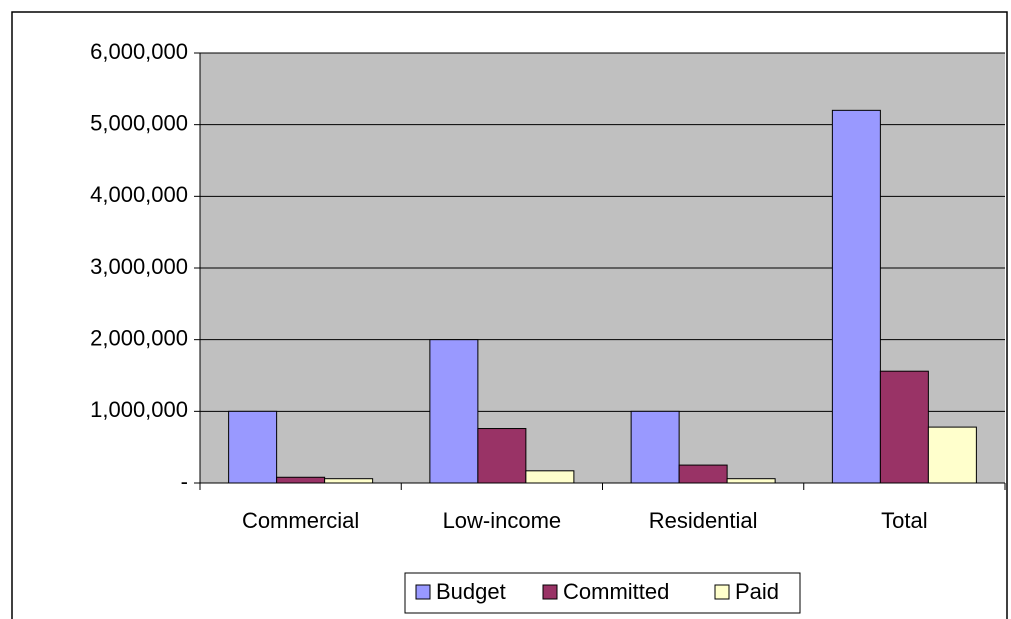  Describe the element at coordinates (502, 520) in the screenshot. I see `x-tick-label: Low-income` at that location.